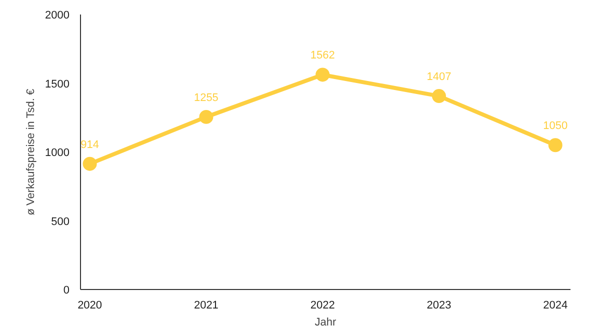  Describe the element at coordinates (322, 56) in the screenshot. I see `data-label: 1562` at that location.